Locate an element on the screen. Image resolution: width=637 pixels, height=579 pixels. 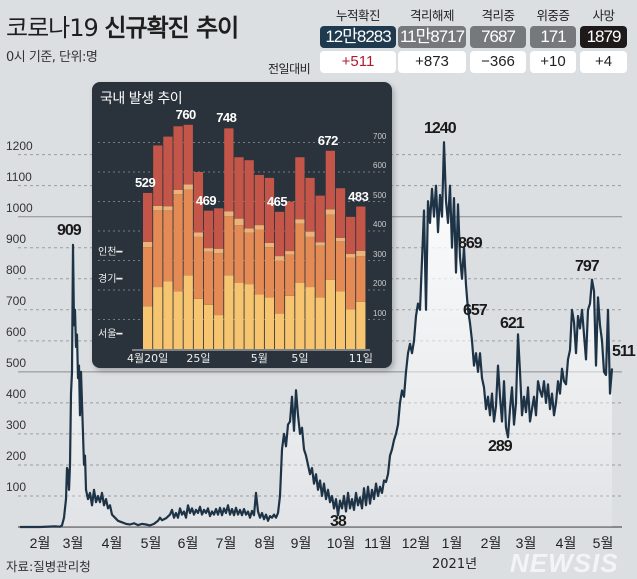
x-tick-label: 7월 is located at coordinates (226, 543).